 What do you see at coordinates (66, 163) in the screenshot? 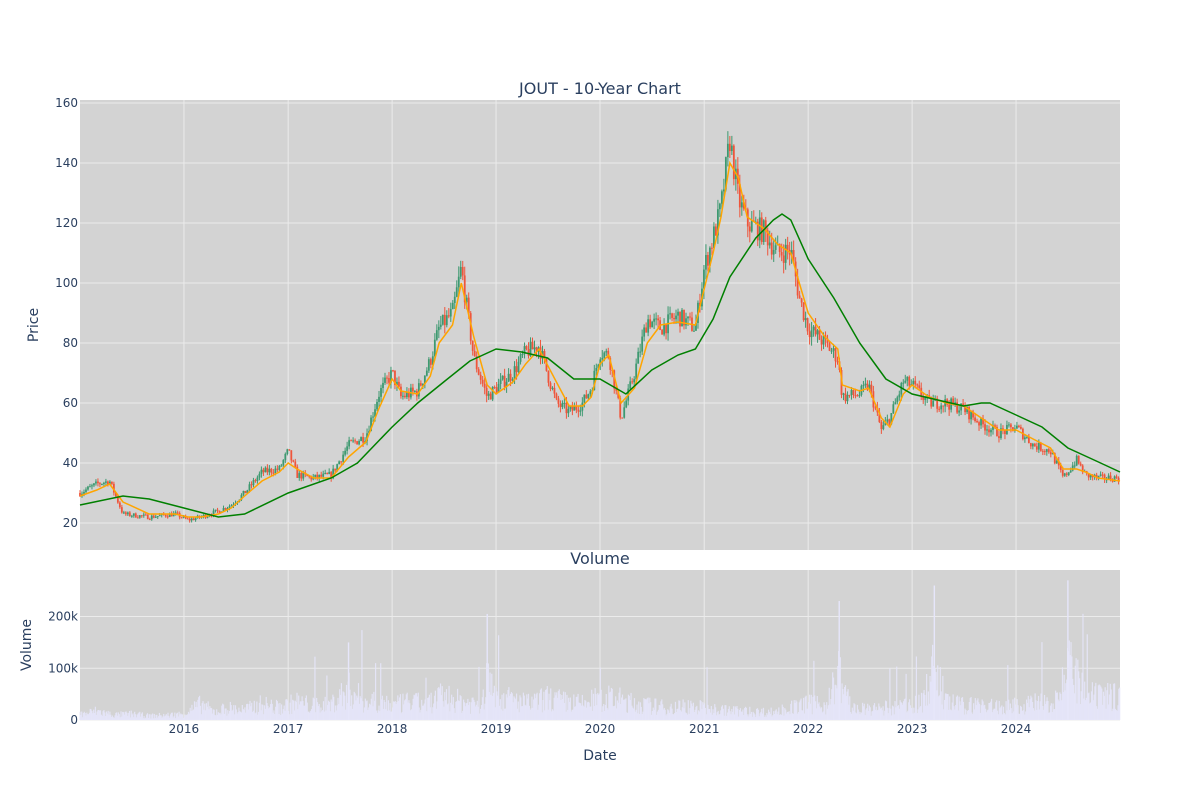
I see `price-y-tick-label: 140` at bounding box center [66, 163].